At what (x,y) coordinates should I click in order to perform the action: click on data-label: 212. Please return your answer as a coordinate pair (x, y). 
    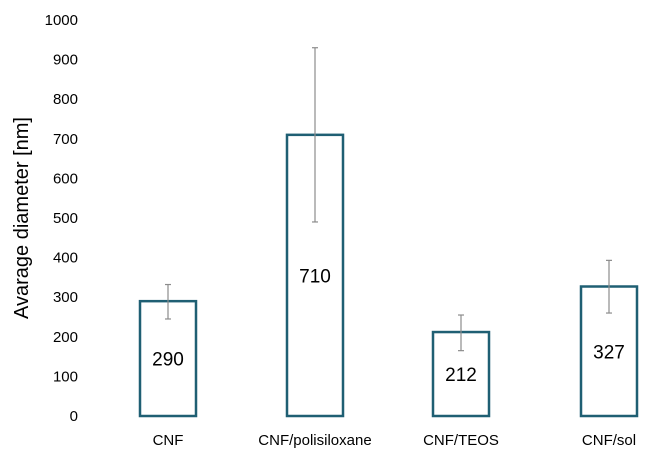
    Looking at the image, I should click on (461, 375).